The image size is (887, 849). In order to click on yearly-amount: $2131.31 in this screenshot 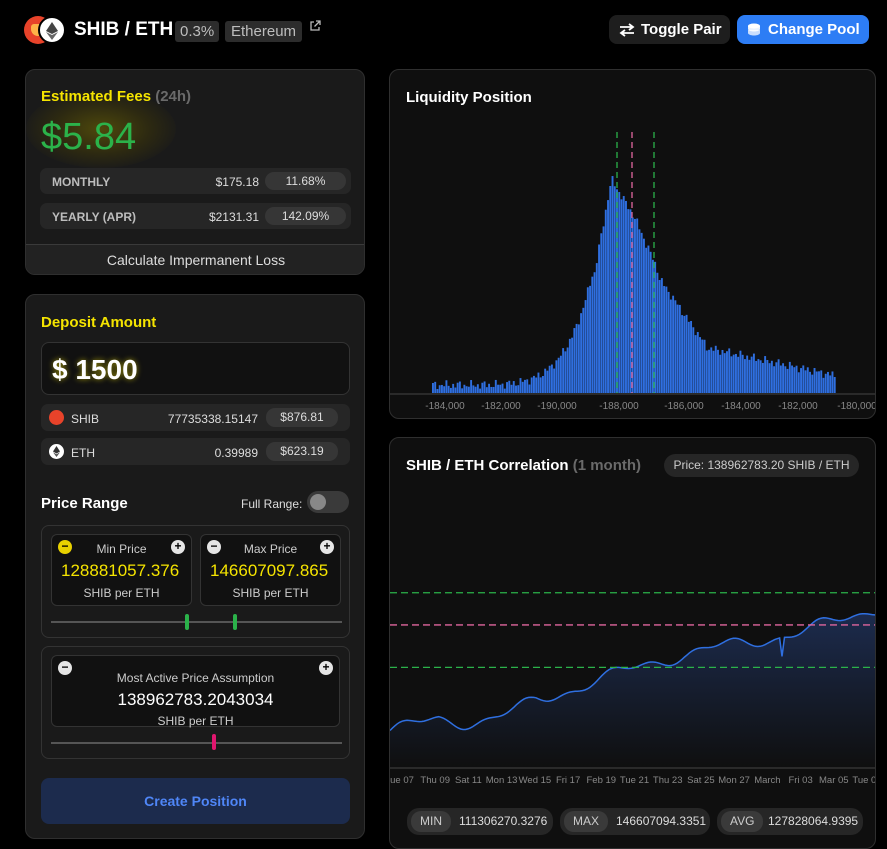, I will do `click(233, 217)`.